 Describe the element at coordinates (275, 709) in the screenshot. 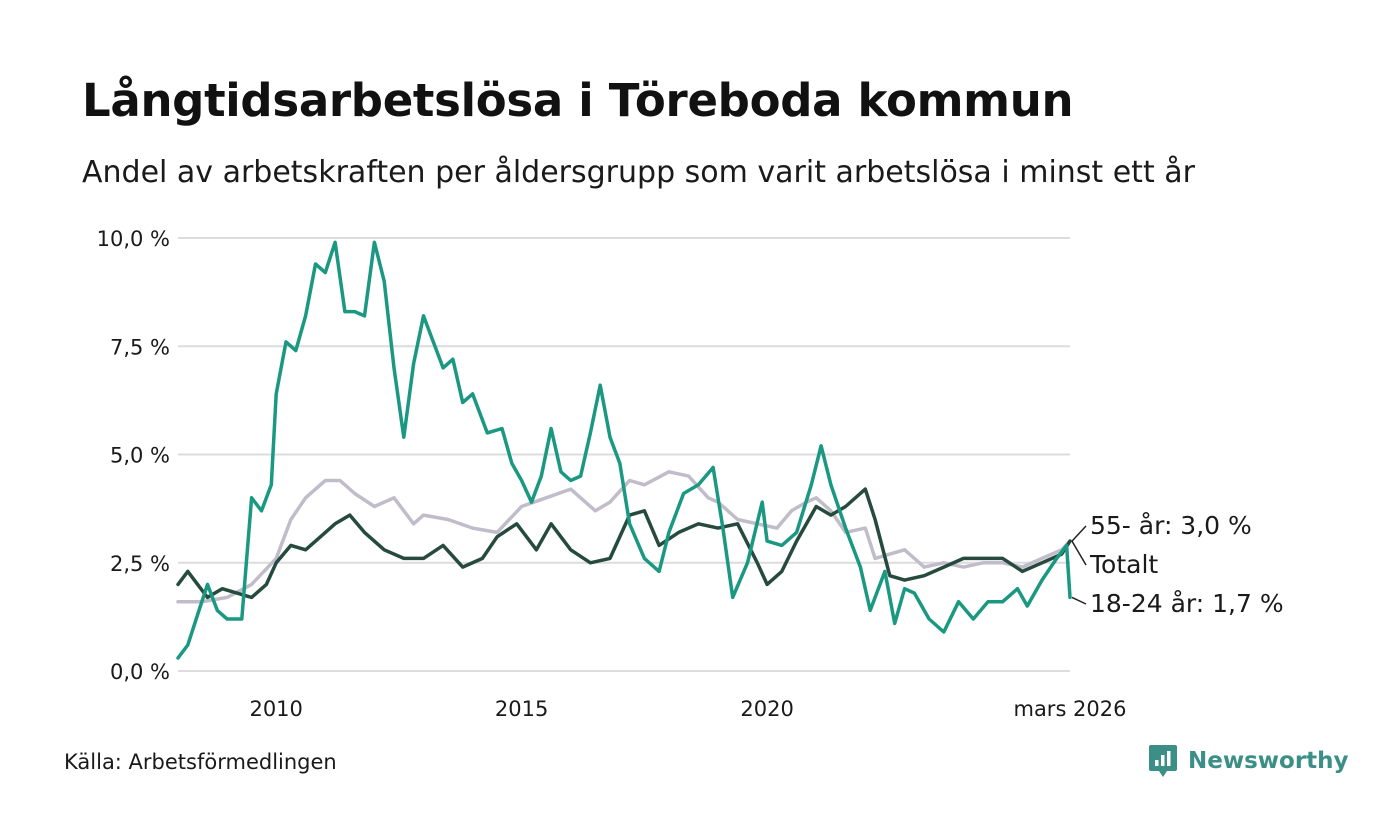

I see `x-tick-label: 2010` at that location.